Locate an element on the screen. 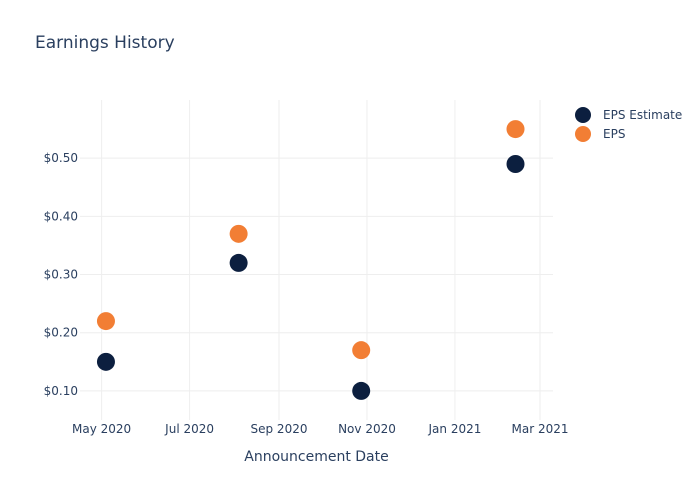 The image size is (700, 500). legend-label: EPS Estimate is located at coordinates (642, 115).